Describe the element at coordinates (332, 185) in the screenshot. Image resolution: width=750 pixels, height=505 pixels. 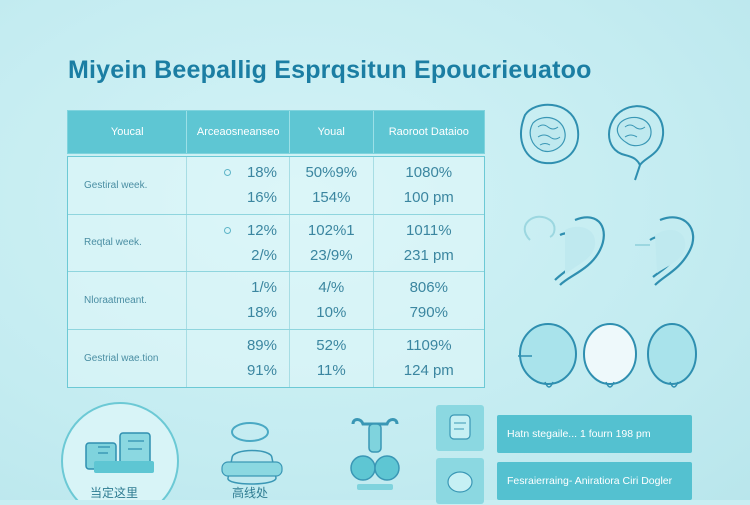
I see `table-cell: 50%9% 154%` at that location.